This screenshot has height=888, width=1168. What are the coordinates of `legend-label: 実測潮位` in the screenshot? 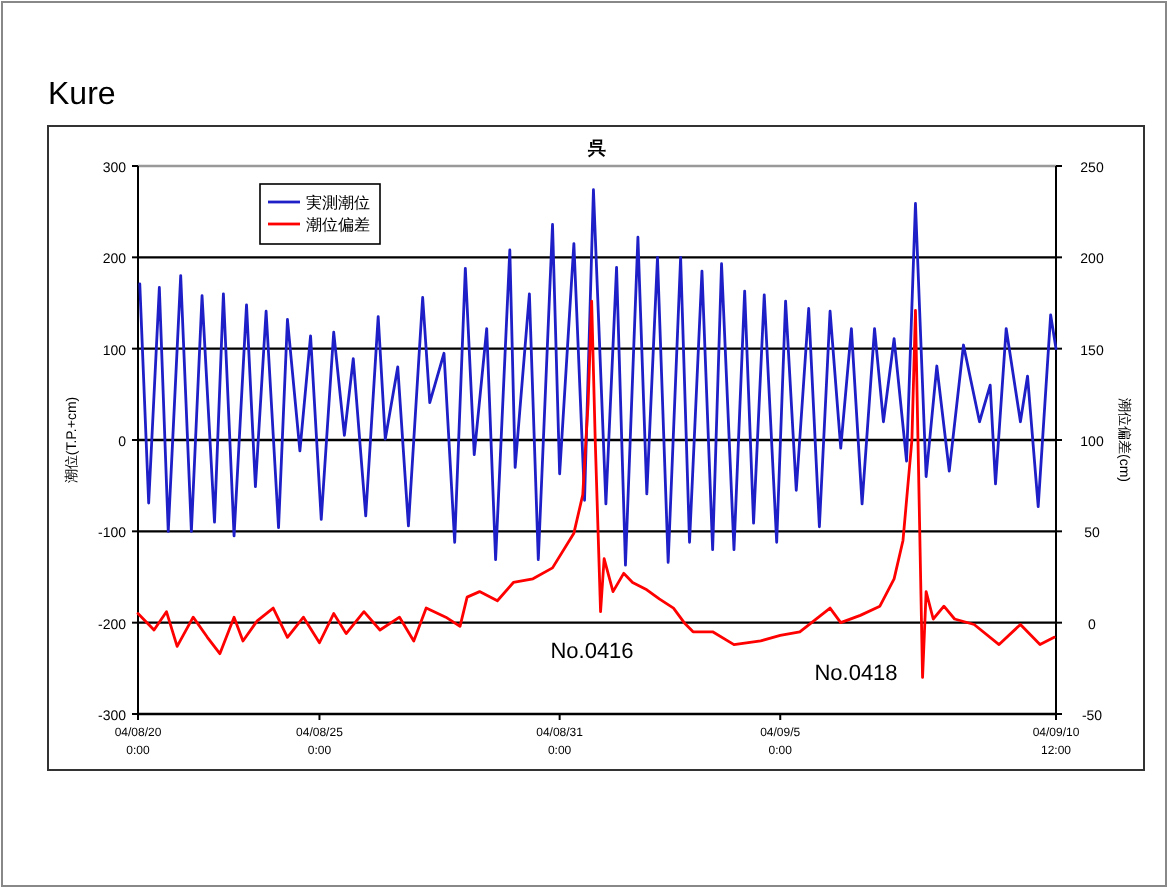 It's located at (338, 203).